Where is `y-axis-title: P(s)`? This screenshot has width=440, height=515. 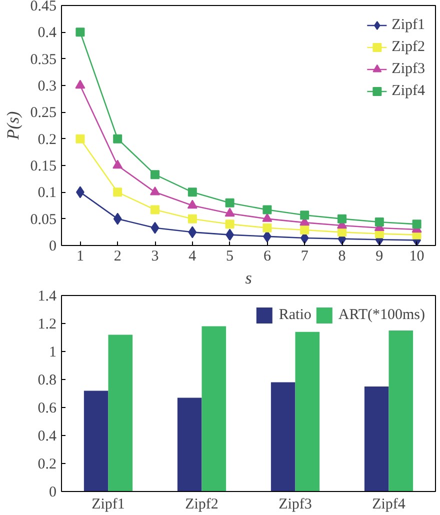
y-axis-title: P(s) is located at coordinates (12, 126).